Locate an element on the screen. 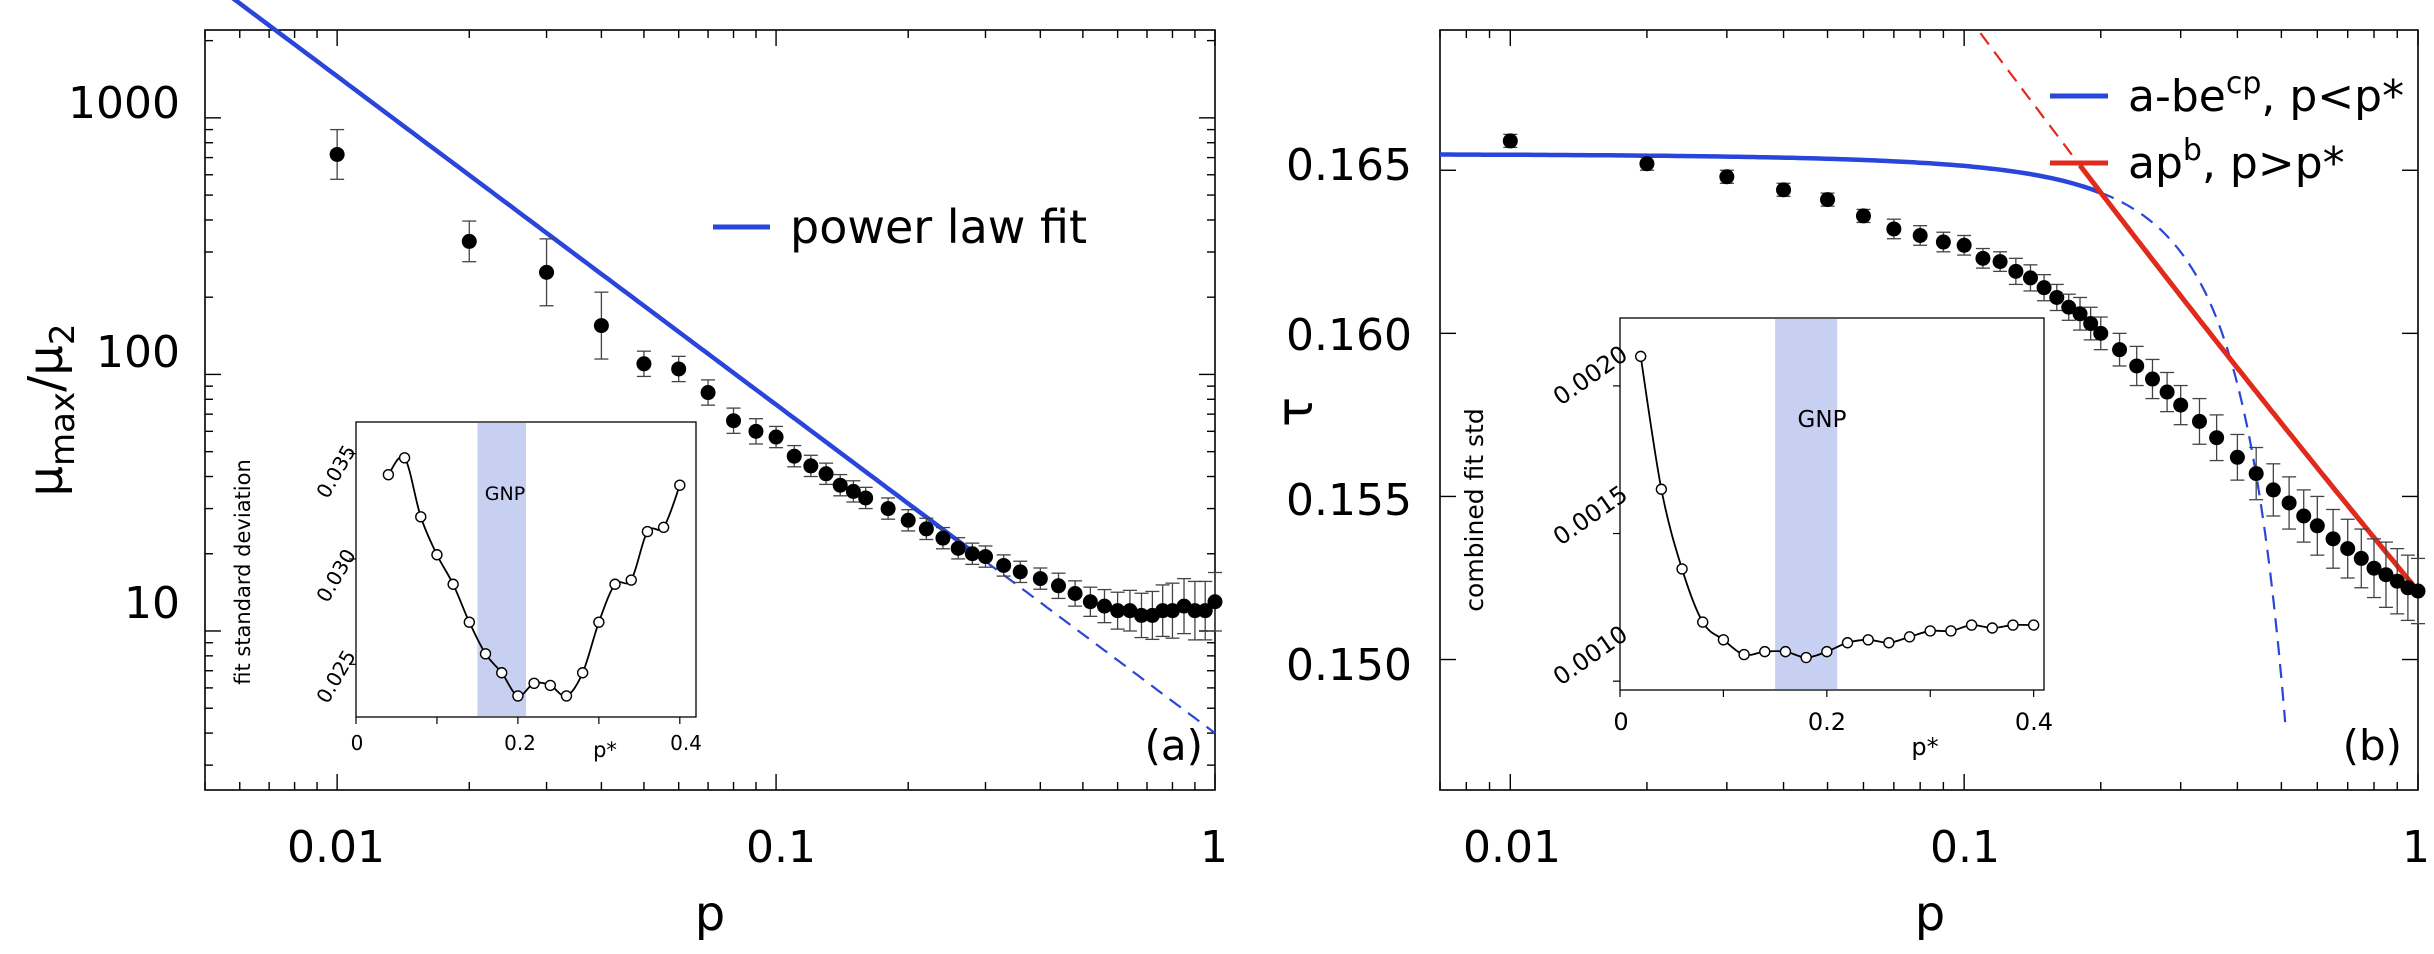  panel-b-ytick-0.155: 0.155 is located at coordinates (1349, 500).